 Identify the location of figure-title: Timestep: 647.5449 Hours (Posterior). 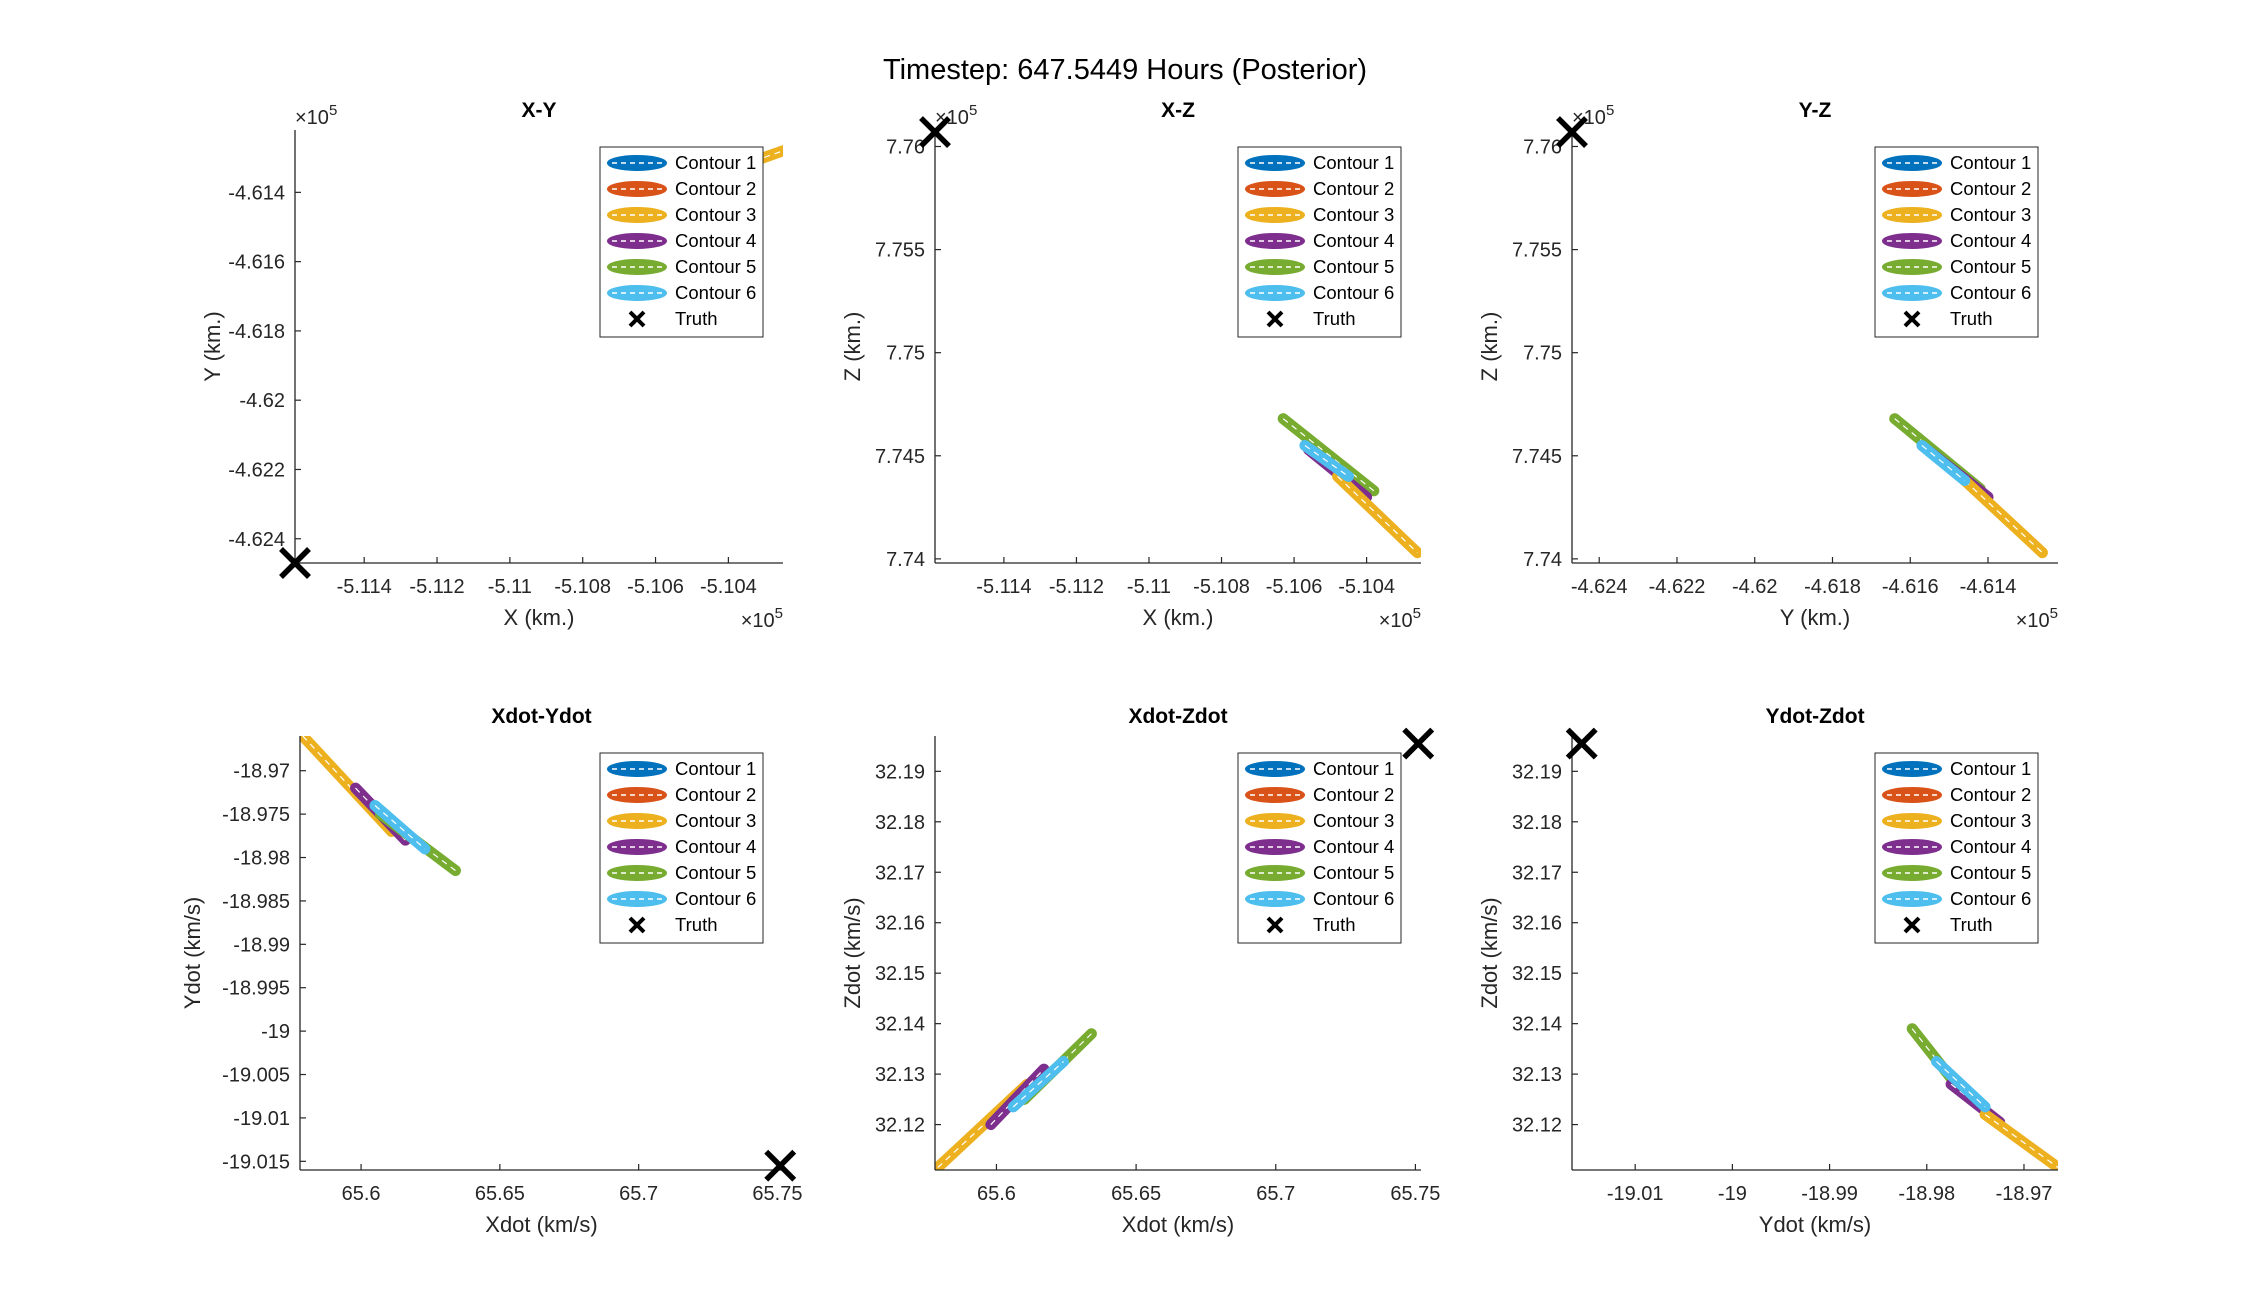
(1125, 70).